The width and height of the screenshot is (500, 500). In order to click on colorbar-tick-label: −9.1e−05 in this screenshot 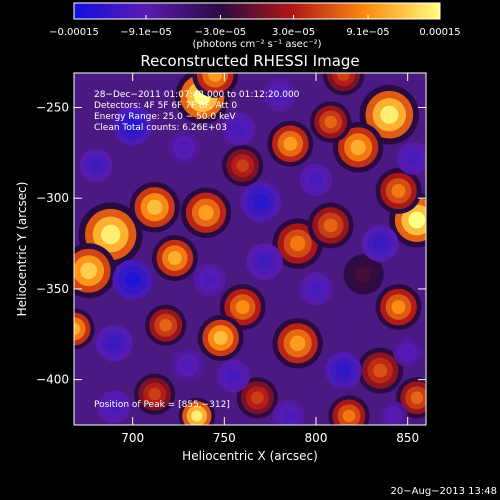, I will do `click(146, 32)`.